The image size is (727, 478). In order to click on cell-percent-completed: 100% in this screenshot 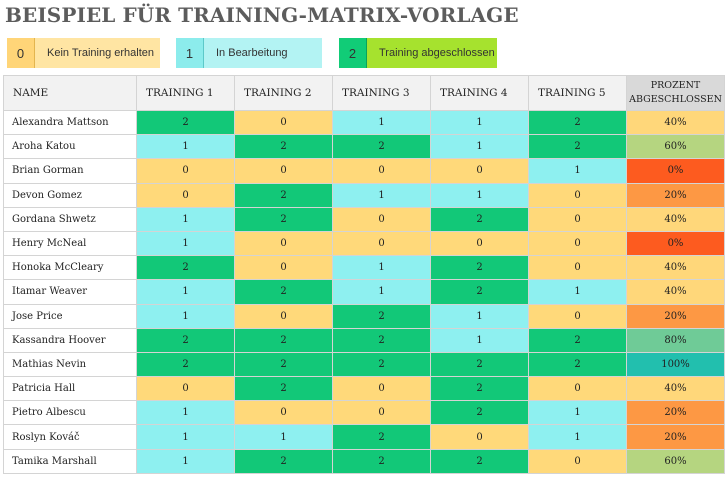, I will do `click(675, 364)`.